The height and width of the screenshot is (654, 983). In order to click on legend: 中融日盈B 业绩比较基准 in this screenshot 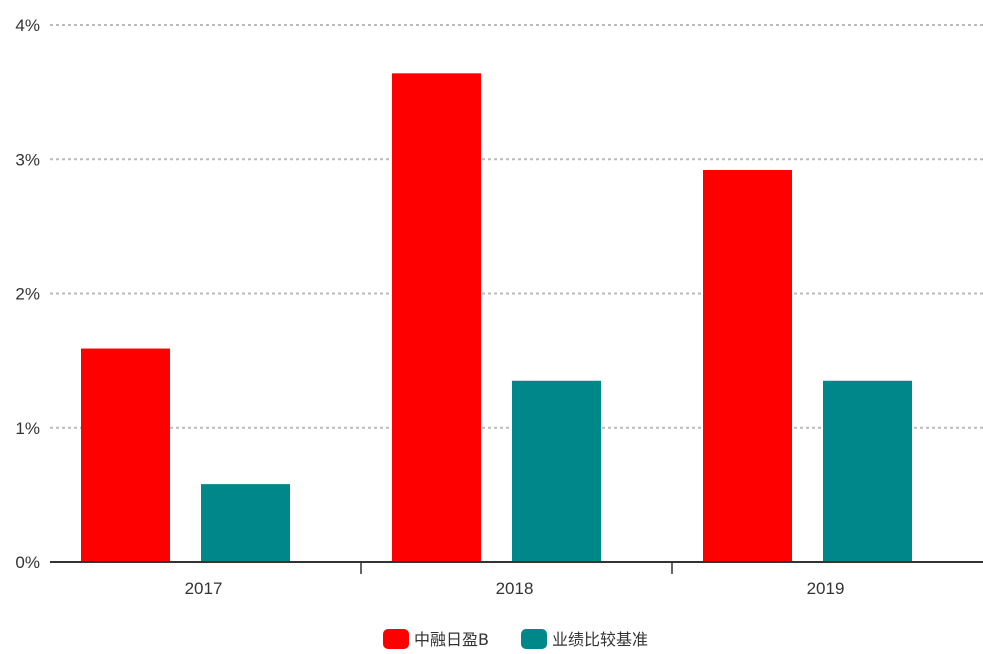, I will do `click(515, 639)`.